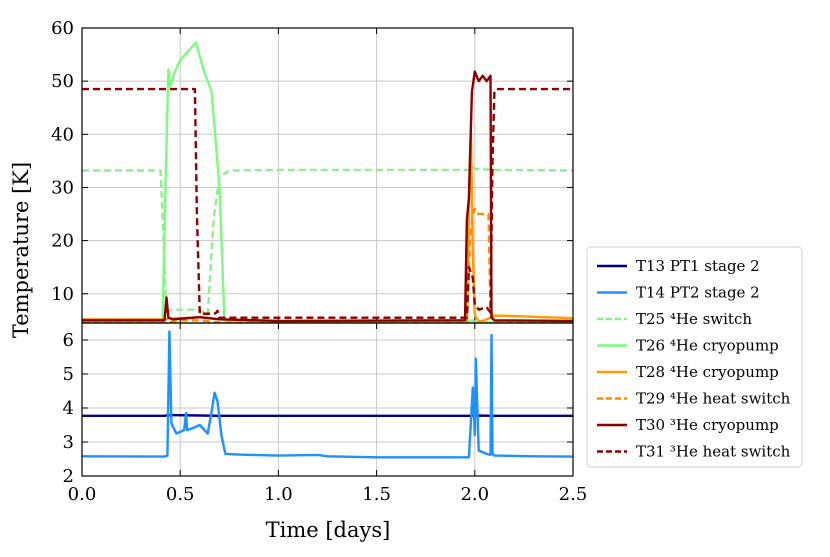  What do you see at coordinates (707, 425) in the screenshot?
I see `legend-label: T30 ³He cryopump` at bounding box center [707, 425].